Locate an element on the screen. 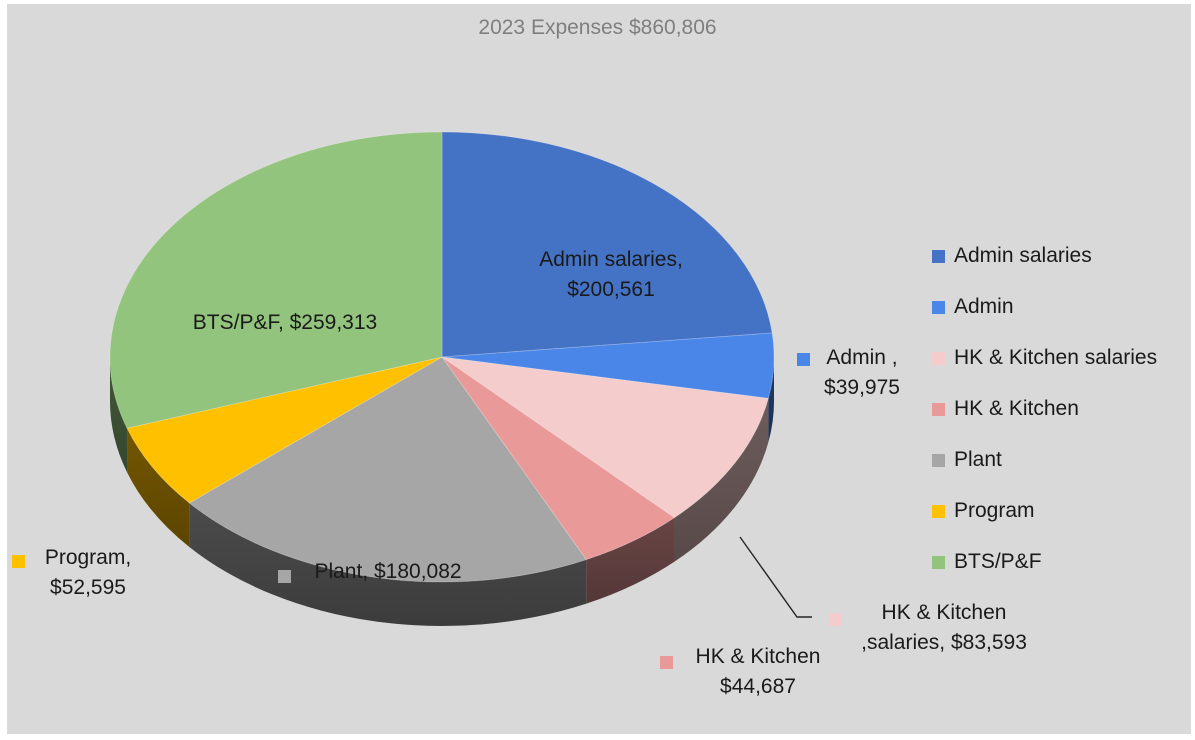 Image resolution: width=1195 pixels, height=740 pixels. legend-label: Plant is located at coordinates (978, 459).